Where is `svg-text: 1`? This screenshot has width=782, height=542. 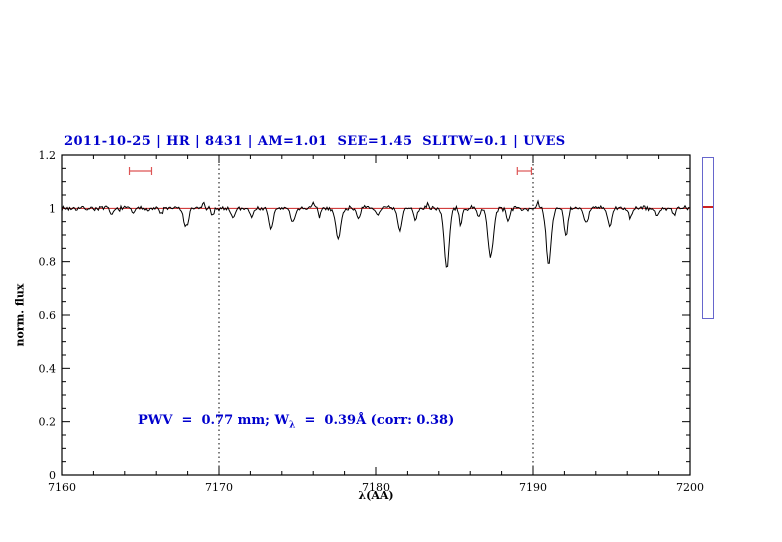 svg-text: 1 is located at coordinates (52, 208).